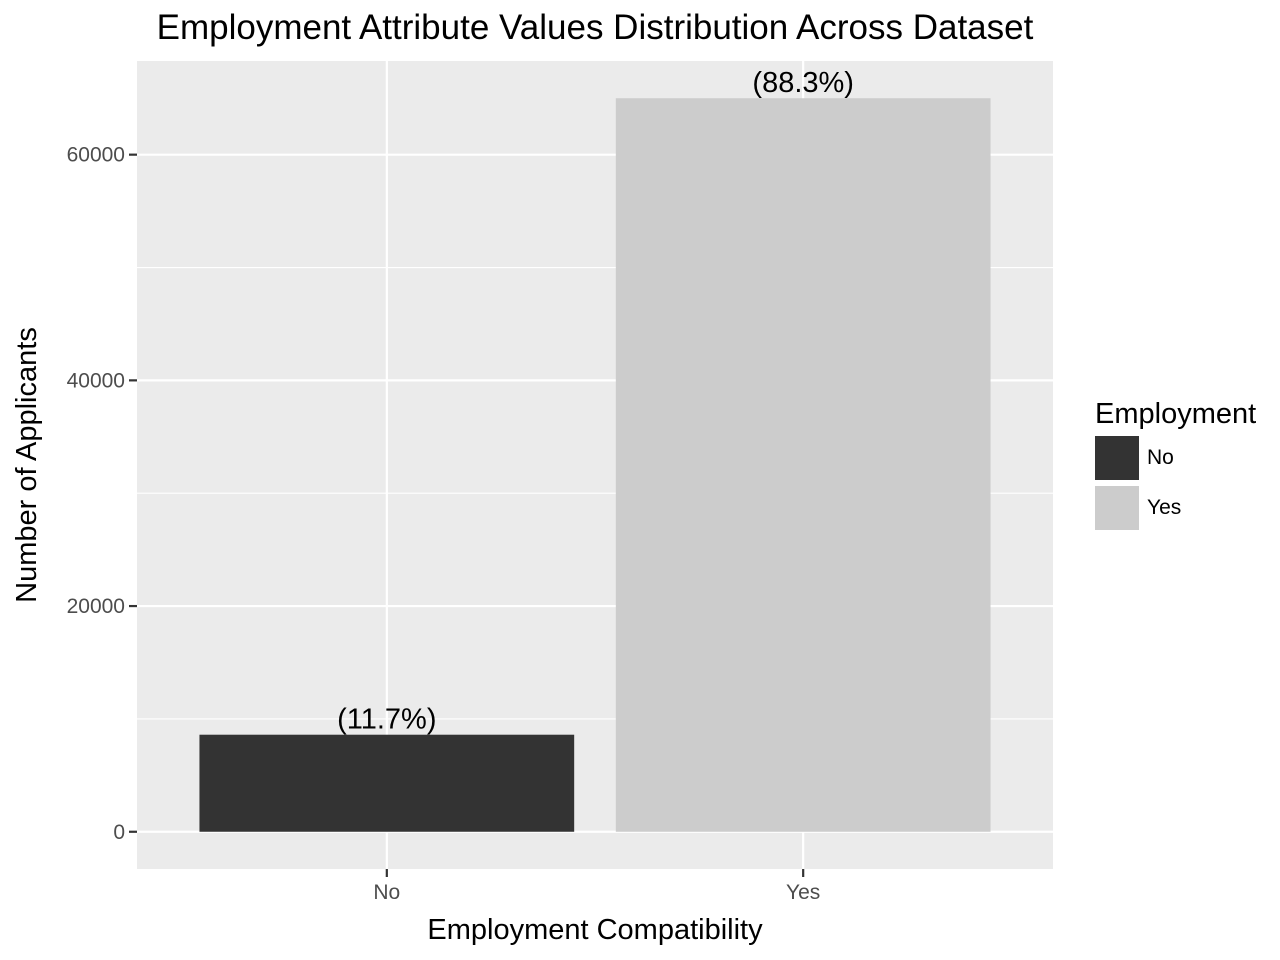 The width and height of the screenshot is (1280, 960). Describe the element at coordinates (1175, 414) in the screenshot. I see `legend-title: Employment` at that location.